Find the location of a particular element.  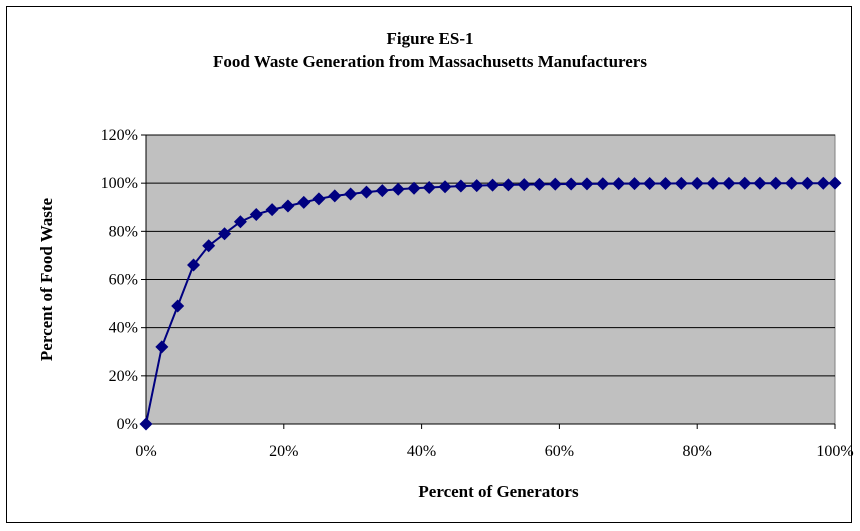

y-axis-ticks: 0% 20% 40% 60% 80% 100% 120% is located at coordinates (123, 280).